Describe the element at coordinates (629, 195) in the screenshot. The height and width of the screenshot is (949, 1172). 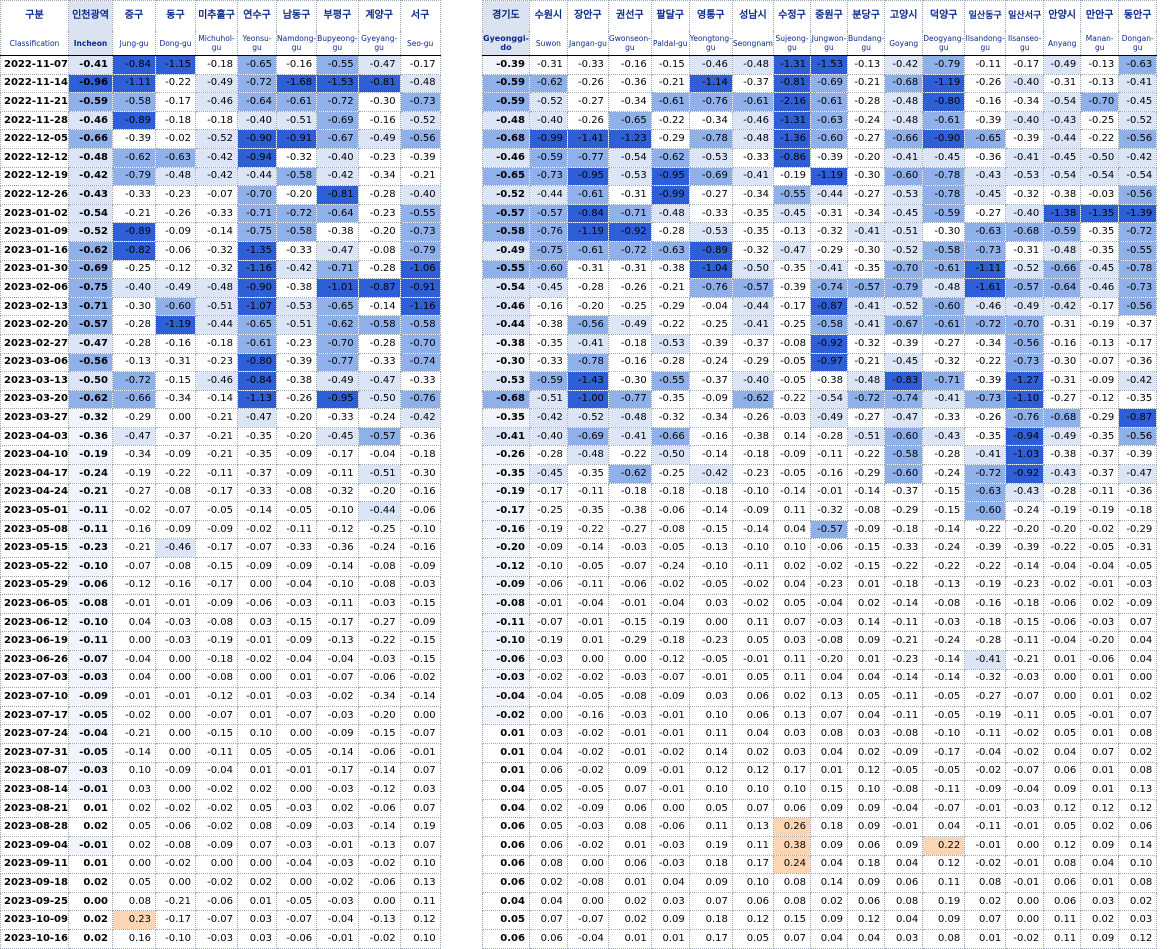
I see `value-cell: -0.31` at that location.